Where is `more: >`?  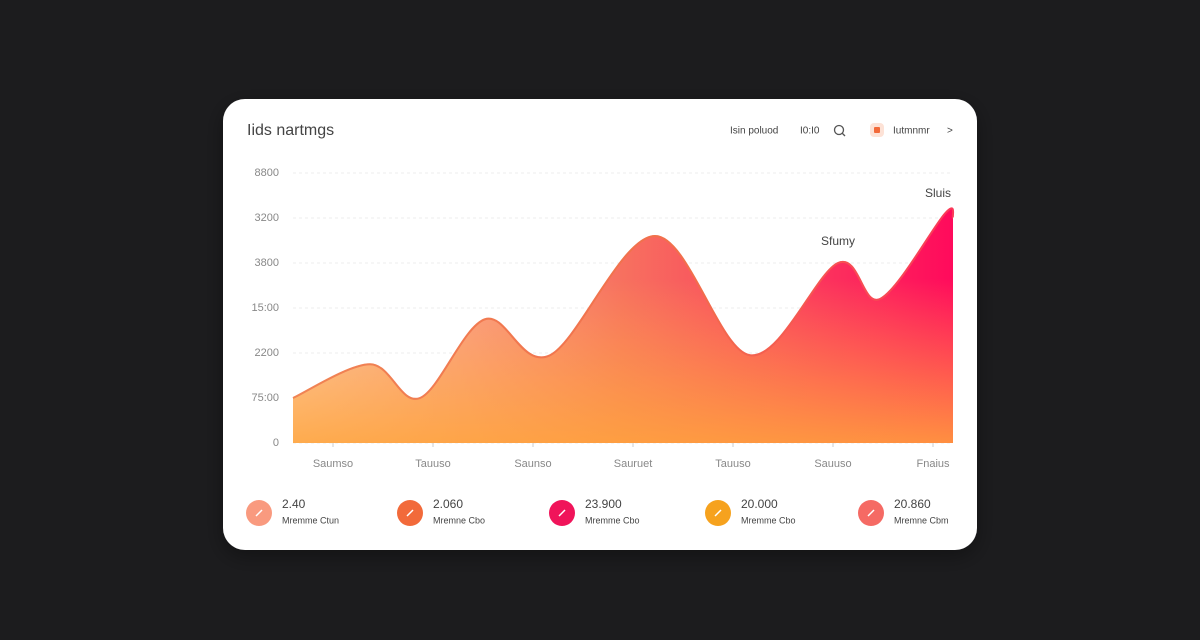 more: > is located at coordinates (950, 131).